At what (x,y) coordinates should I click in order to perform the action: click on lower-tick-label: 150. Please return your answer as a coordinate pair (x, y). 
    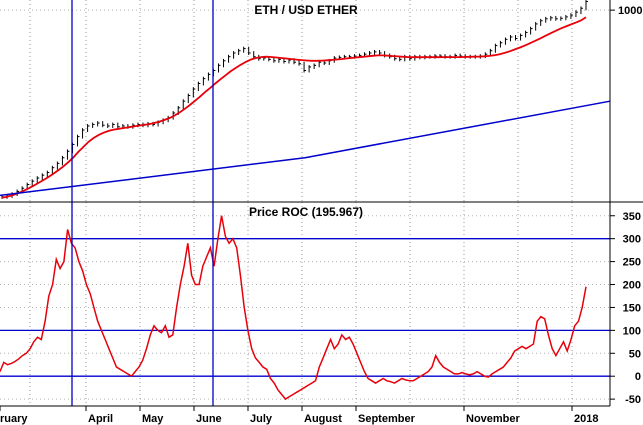
    Looking at the image, I should click on (632, 308).